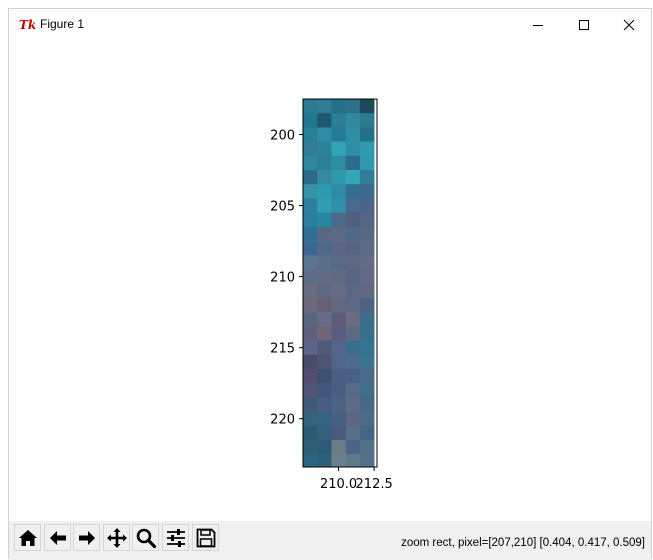  I want to click on minimize-icon, so click(538, 25).